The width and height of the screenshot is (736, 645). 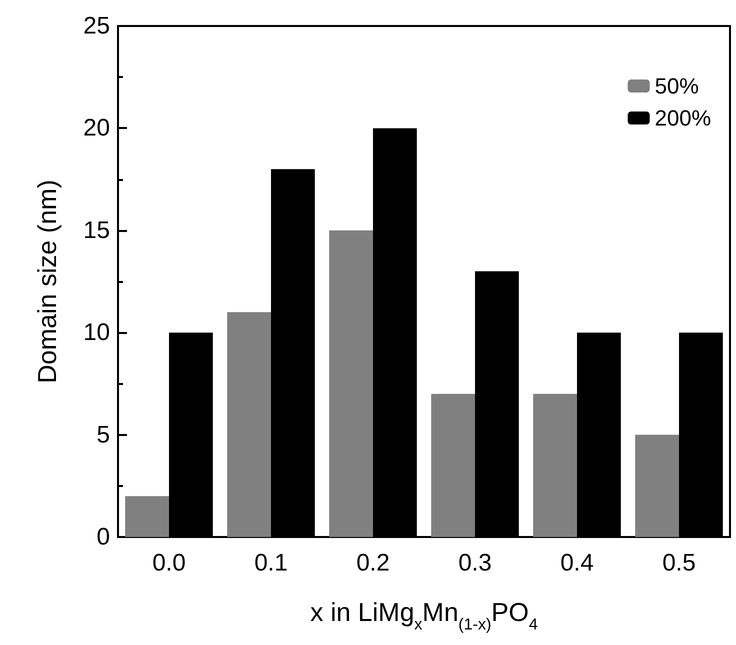 What do you see at coordinates (96, 26) in the screenshot?
I see `y-tick-label: 25` at bounding box center [96, 26].